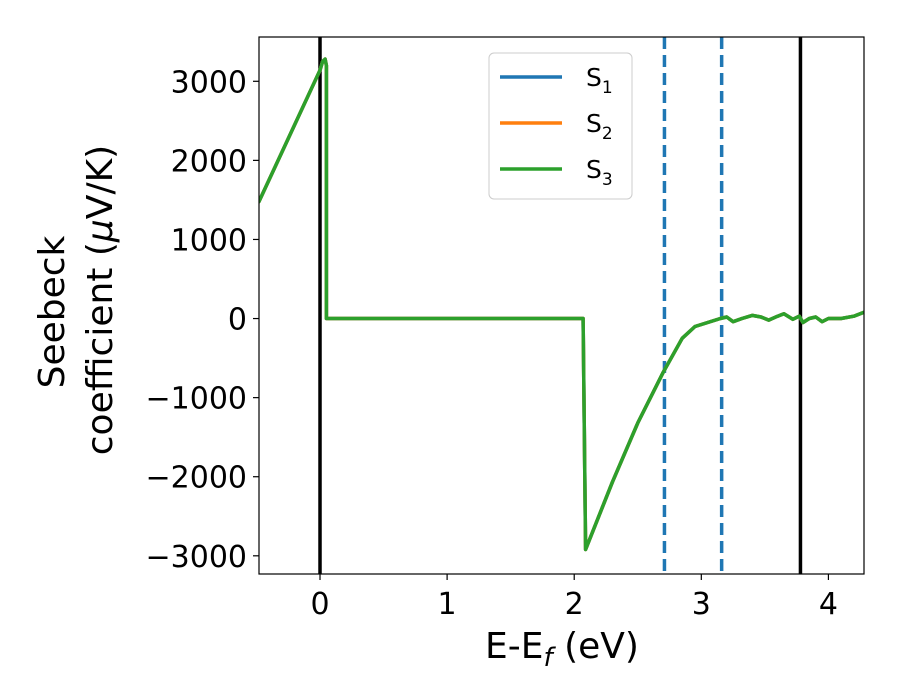 The width and height of the screenshot is (900, 700). I want to click on legend-box, so click(560, 126).